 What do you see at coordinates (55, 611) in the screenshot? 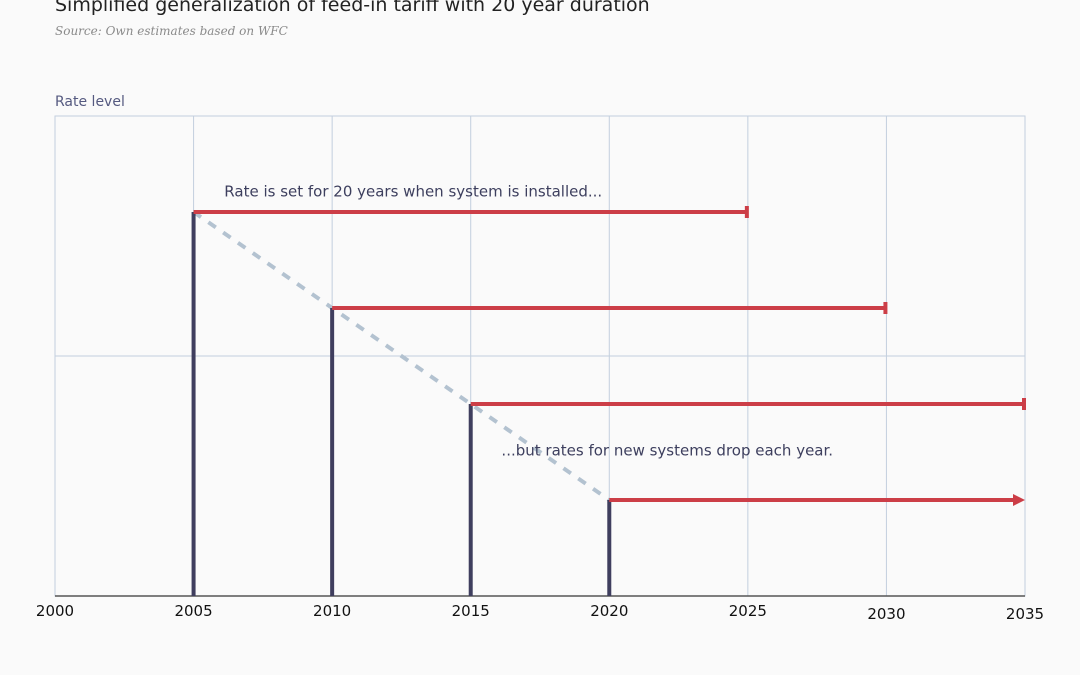
I see `x-tick-label: 2000` at bounding box center [55, 611].